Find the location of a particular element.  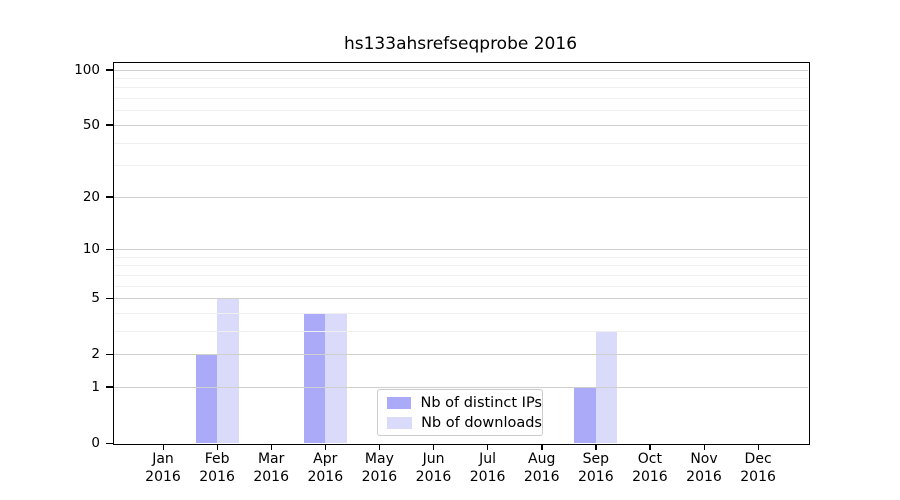

x-tick-label: Feb 2016 is located at coordinates (217, 468).